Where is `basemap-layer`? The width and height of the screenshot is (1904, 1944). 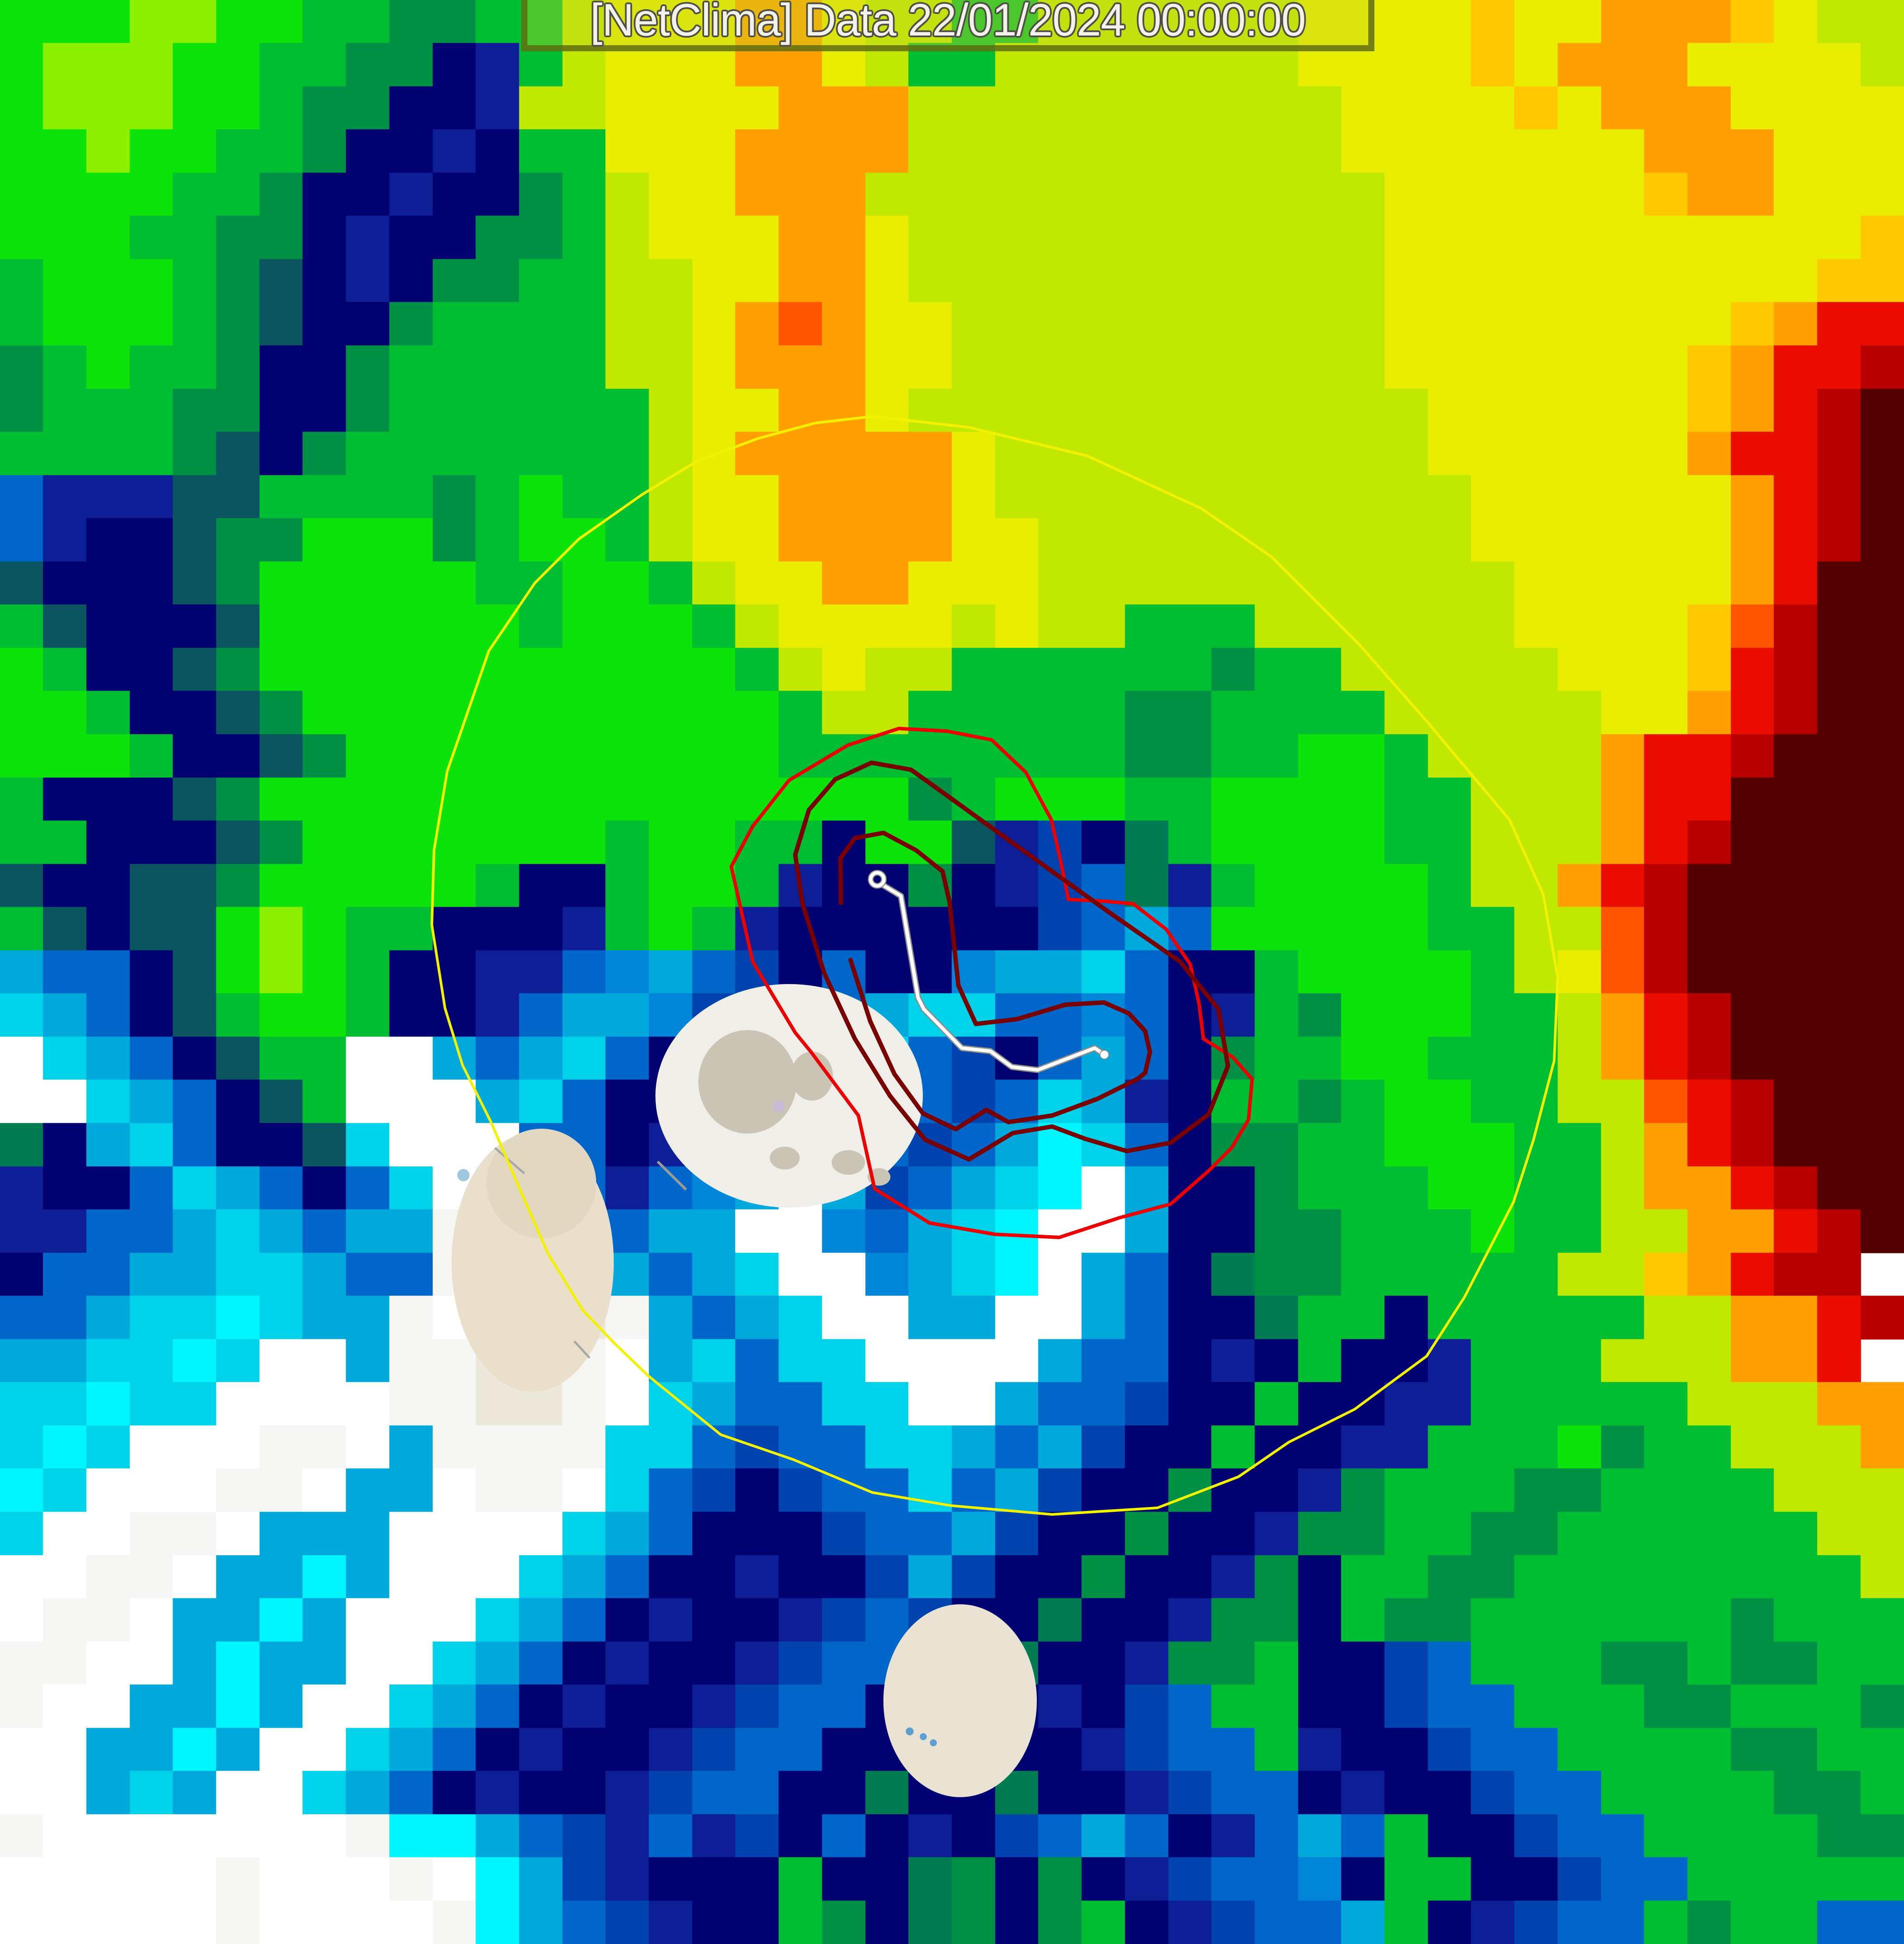 basemap-layer is located at coordinates (744, 1390).